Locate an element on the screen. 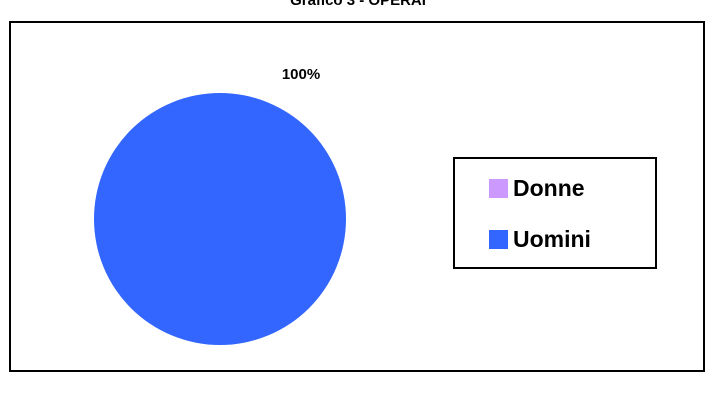 This screenshot has width=716, height=397. pie-data-labels: 100% is located at coordinates (301, 74).